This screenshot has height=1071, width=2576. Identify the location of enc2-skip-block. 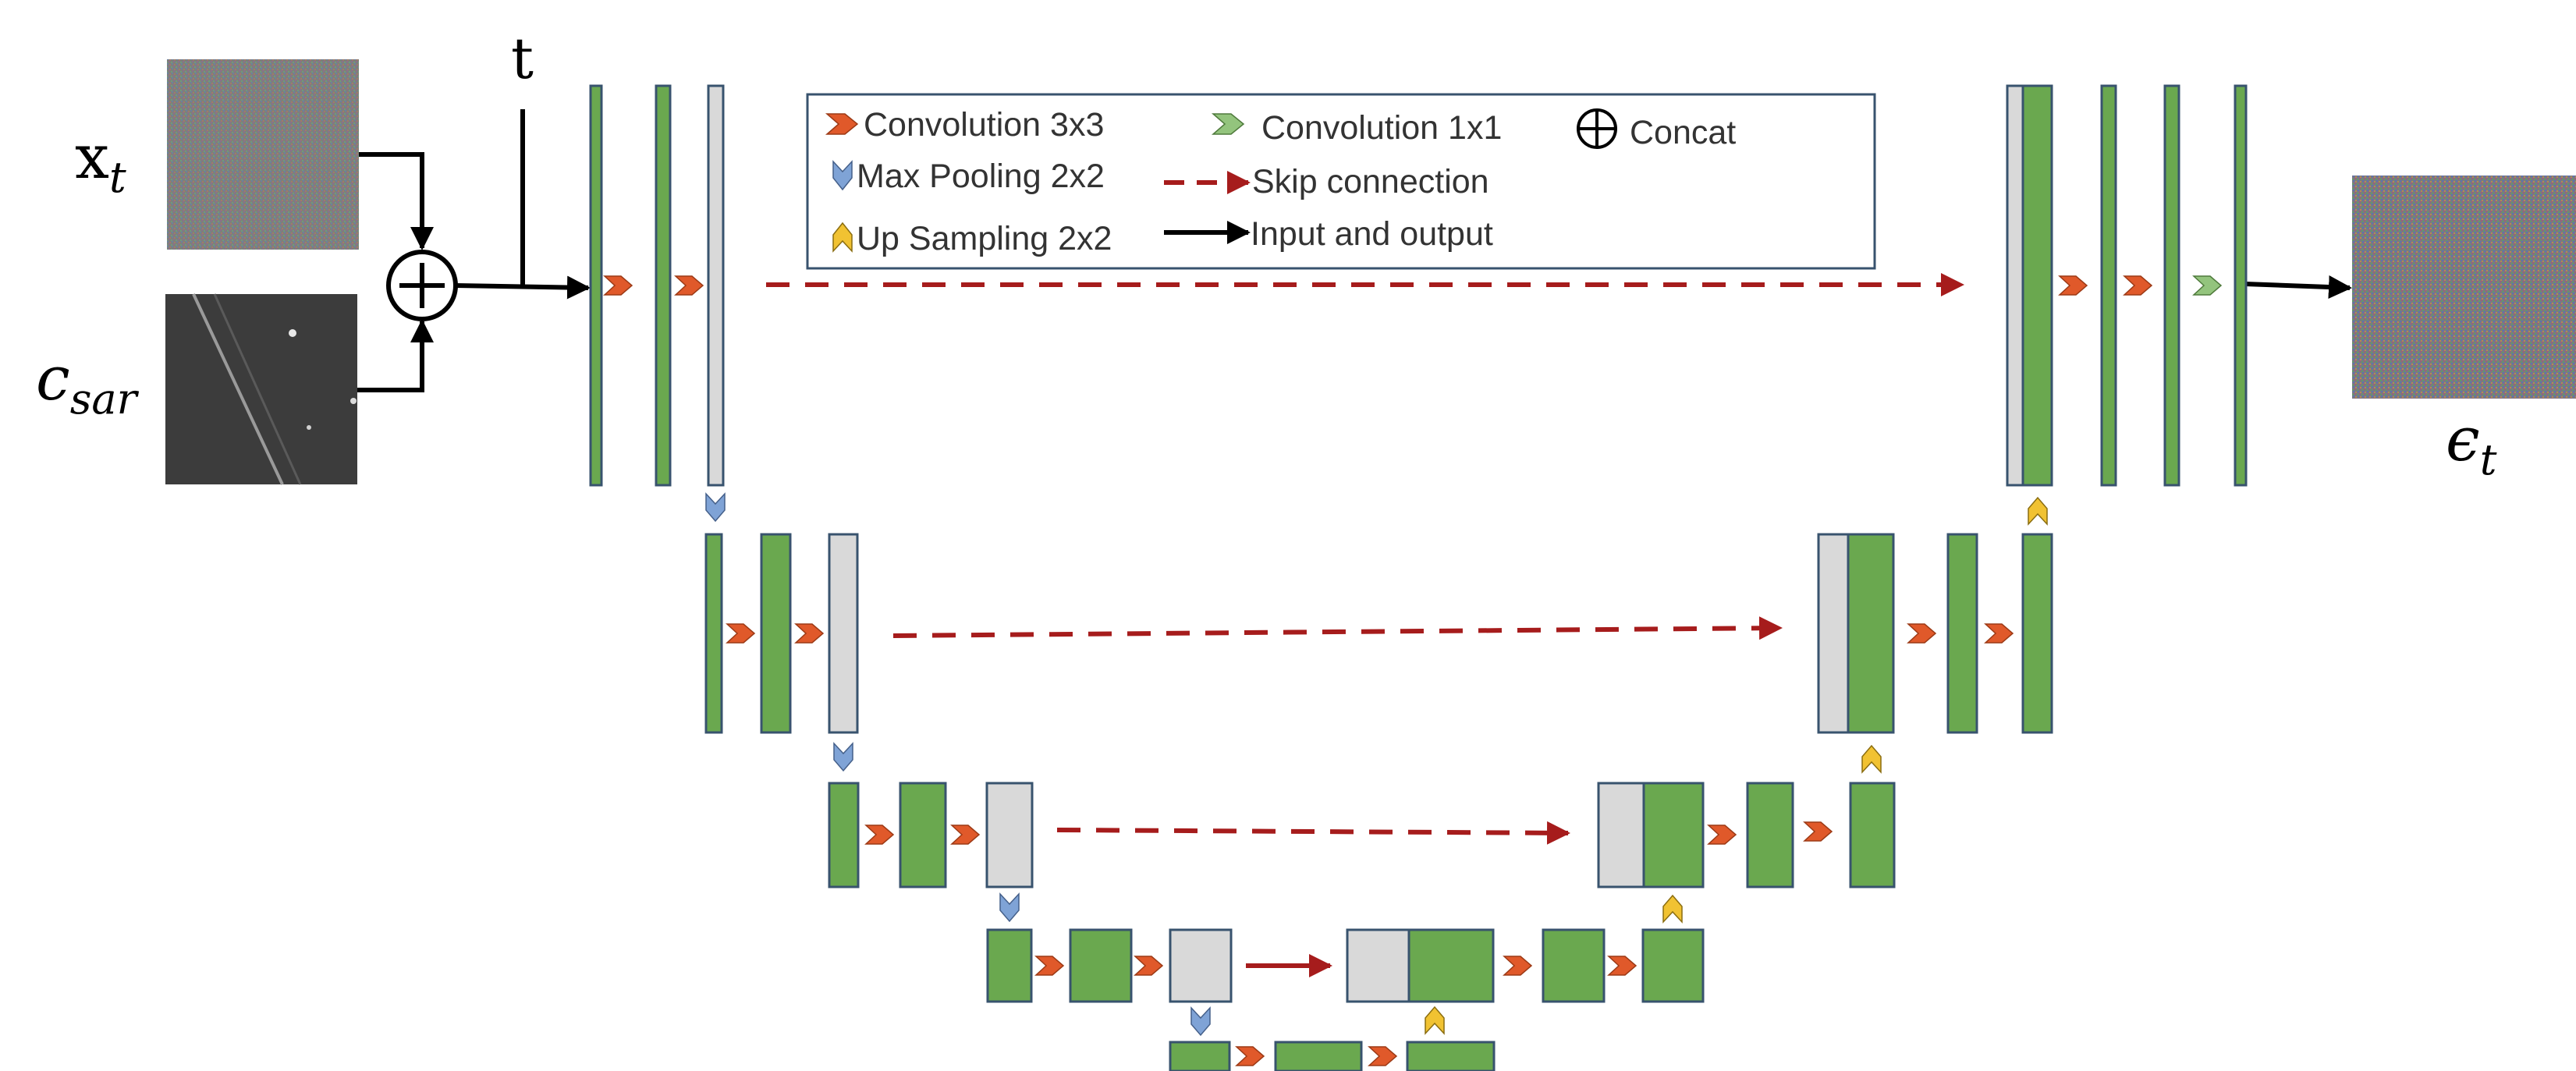
(843, 633).